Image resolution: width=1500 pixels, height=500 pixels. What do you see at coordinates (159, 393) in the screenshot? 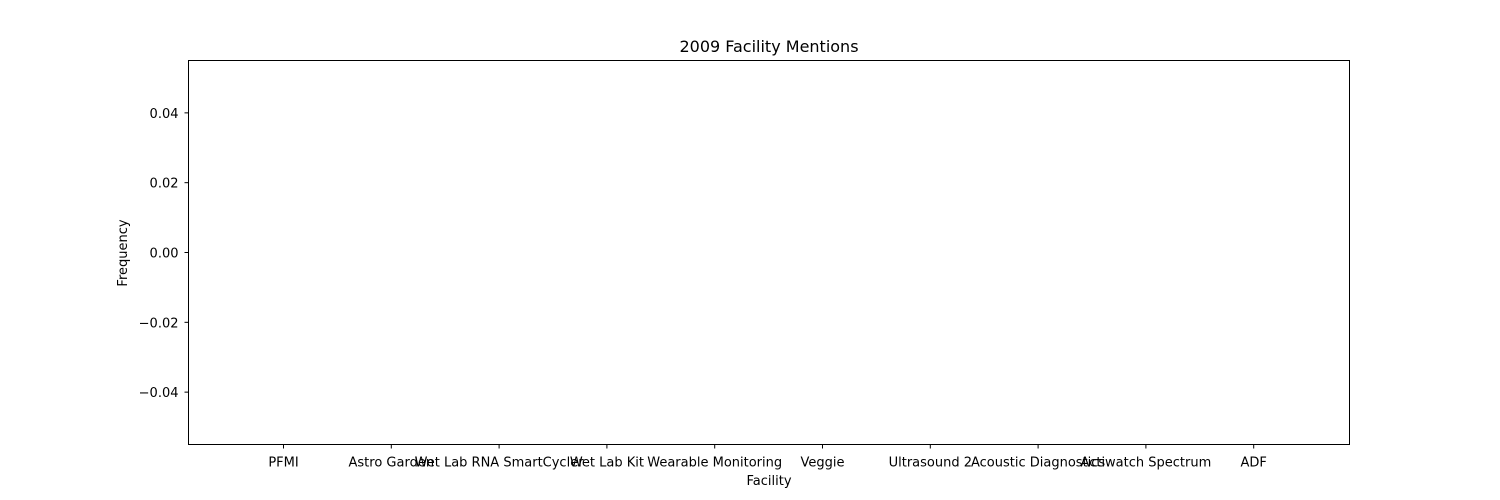
I see `y-tick-label: −0.04` at bounding box center [159, 393].